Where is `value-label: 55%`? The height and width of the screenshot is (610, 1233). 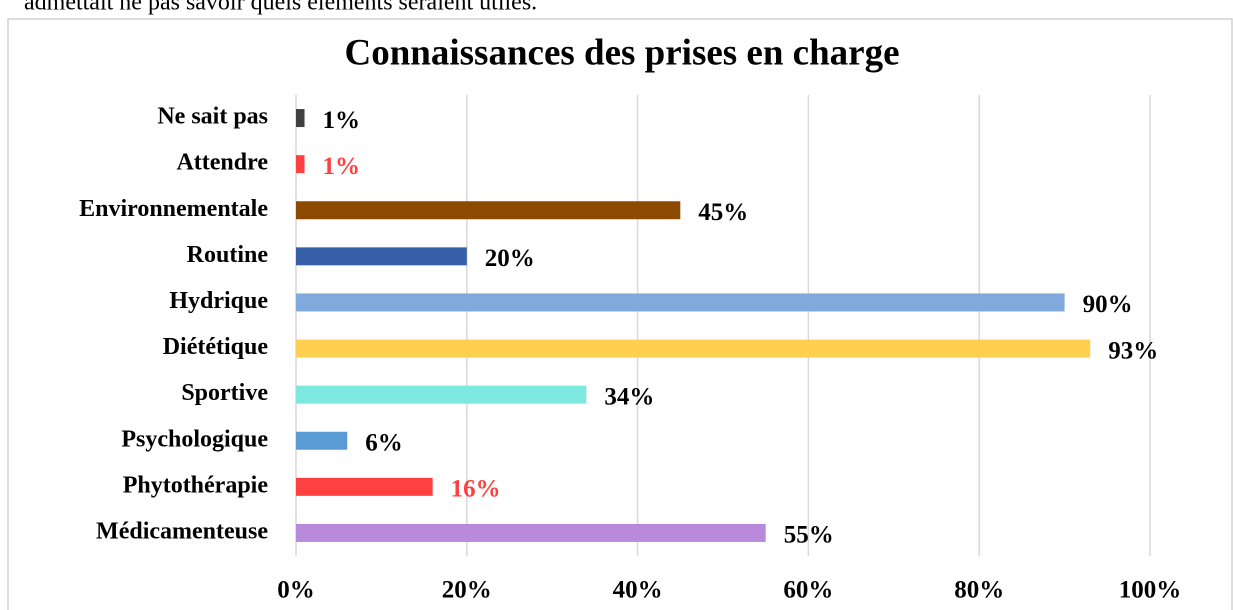
value-label: 55% is located at coordinates (809, 535).